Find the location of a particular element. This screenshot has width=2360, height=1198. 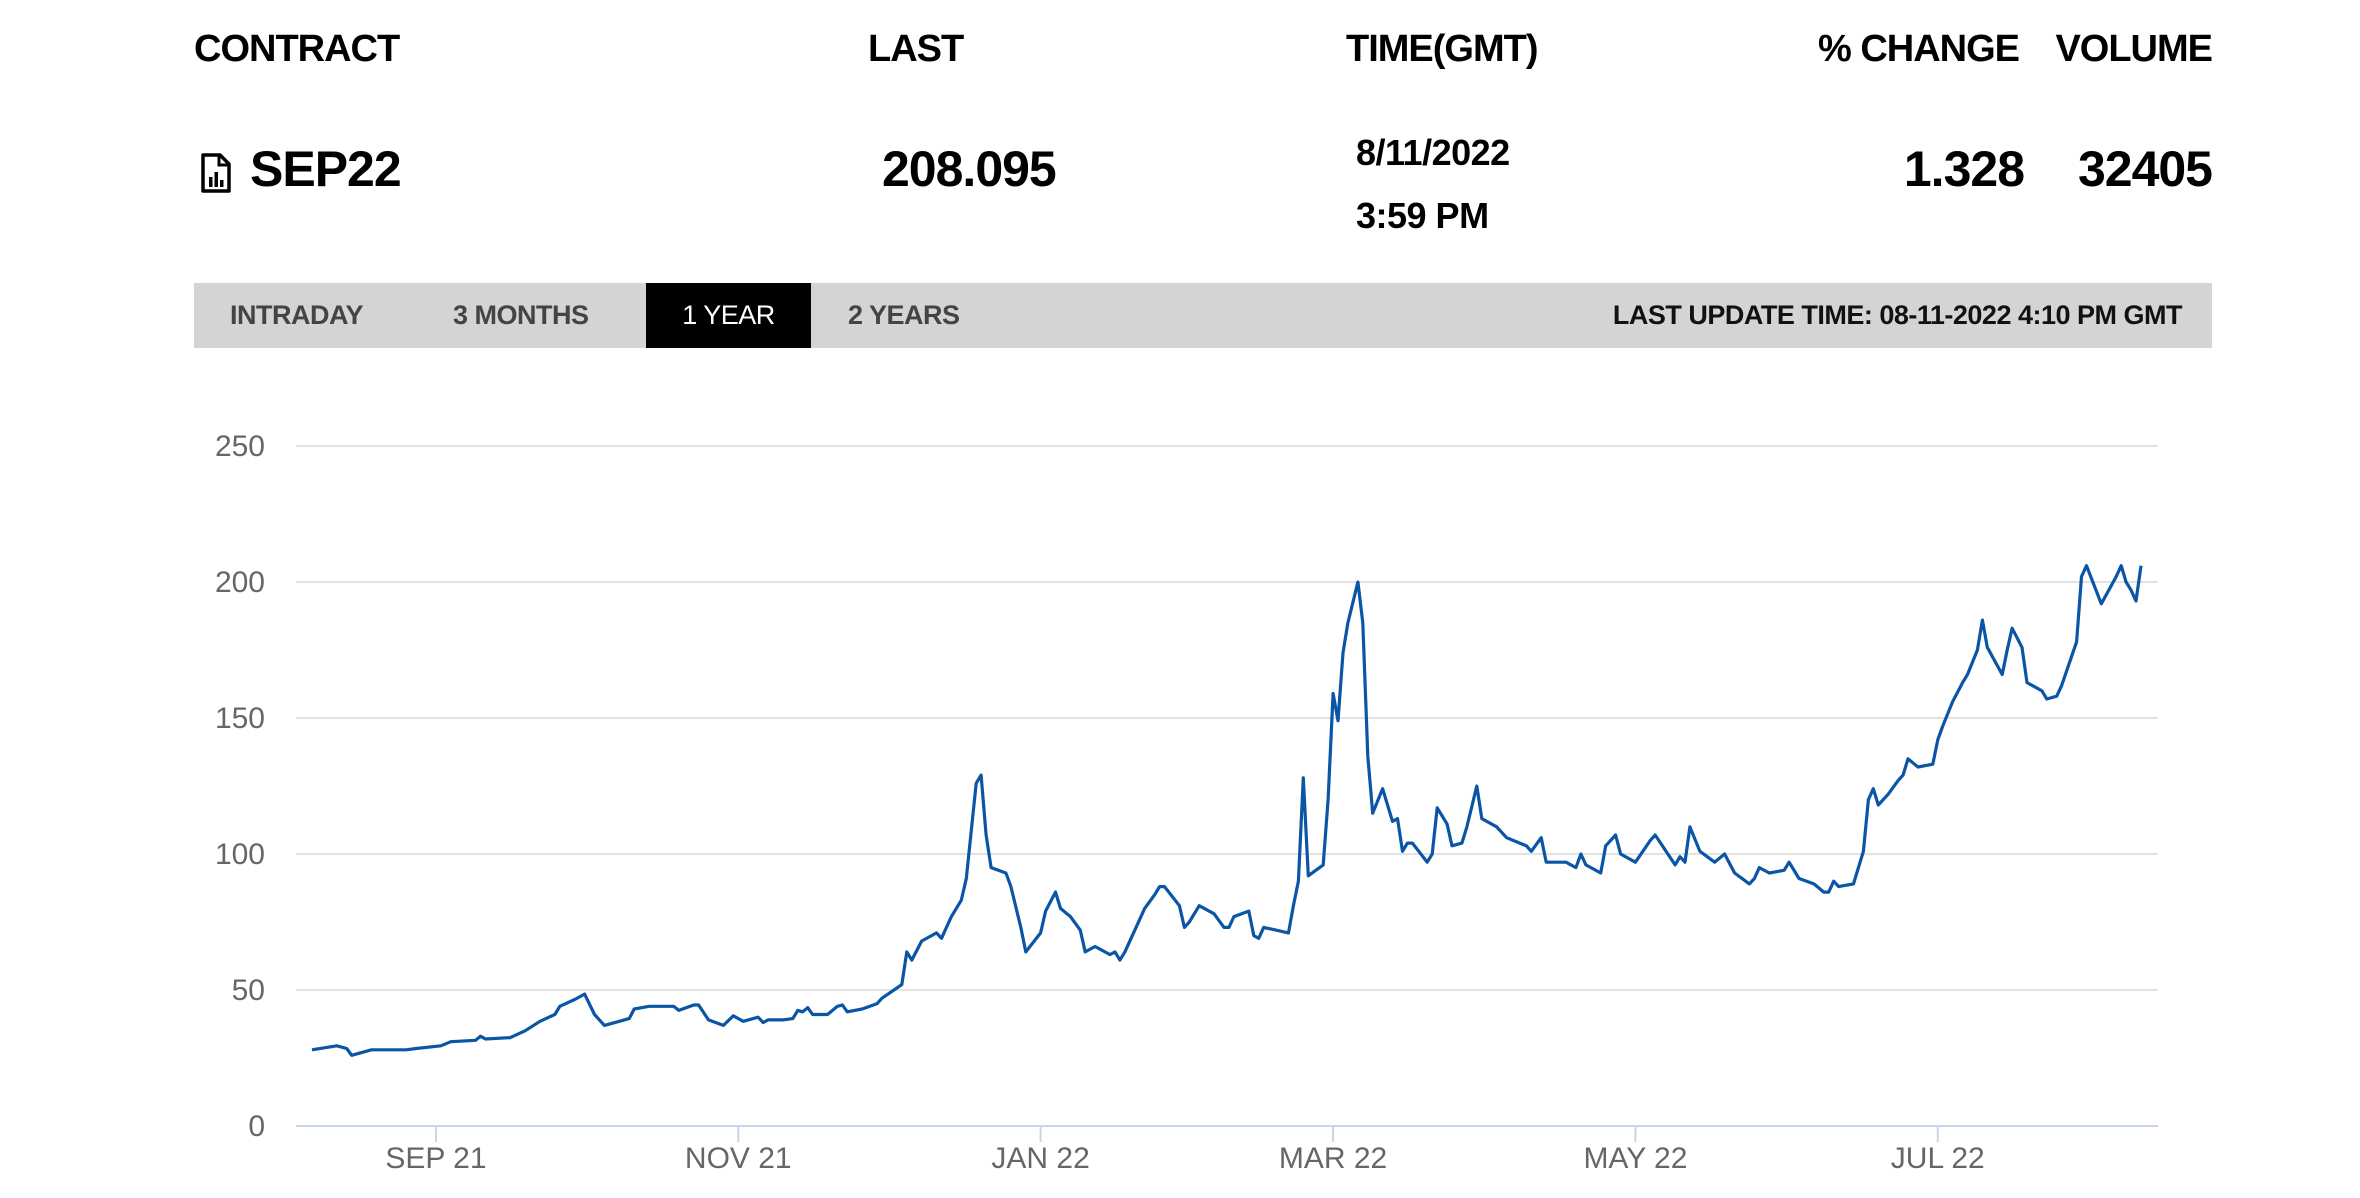

last-price: 208.095 is located at coordinates (969, 169).